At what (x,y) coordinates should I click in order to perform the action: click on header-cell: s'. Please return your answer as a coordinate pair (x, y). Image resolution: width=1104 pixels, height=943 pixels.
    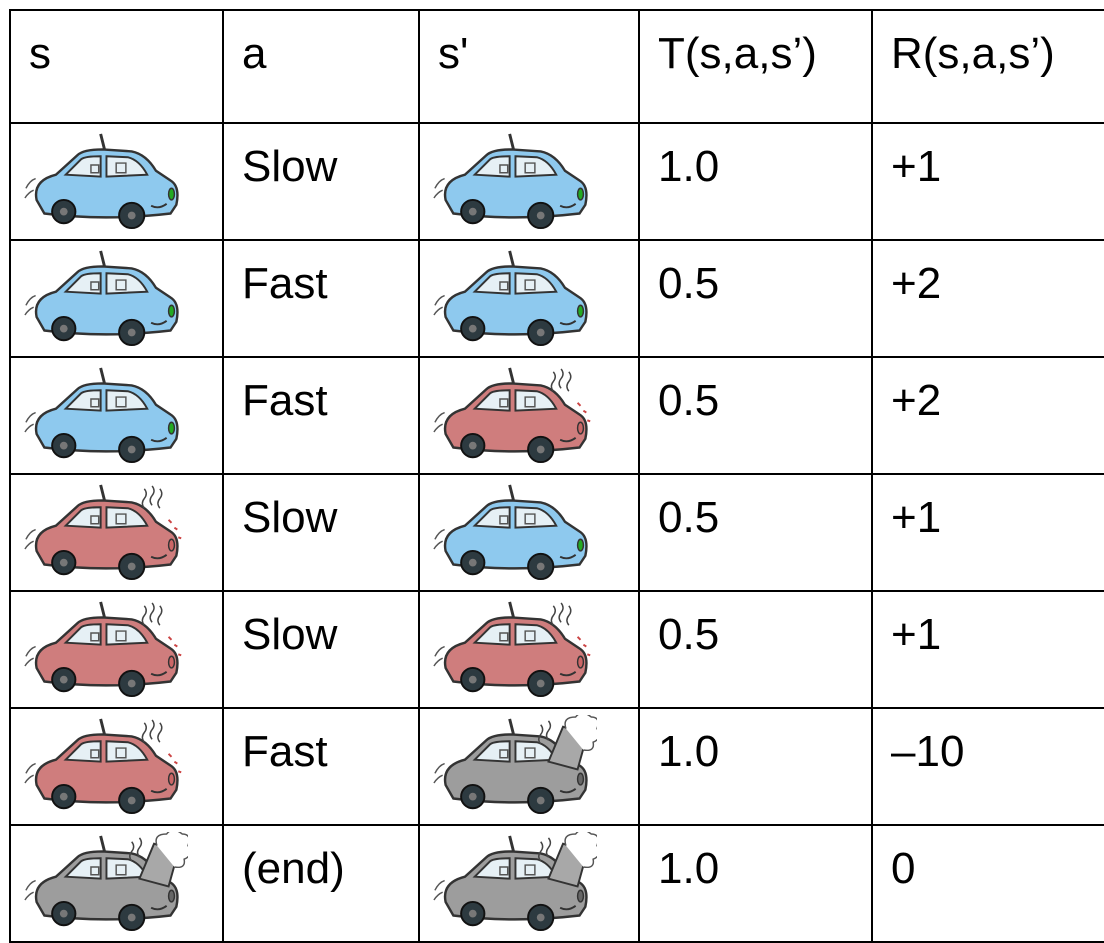
    Looking at the image, I should click on (529, 66).